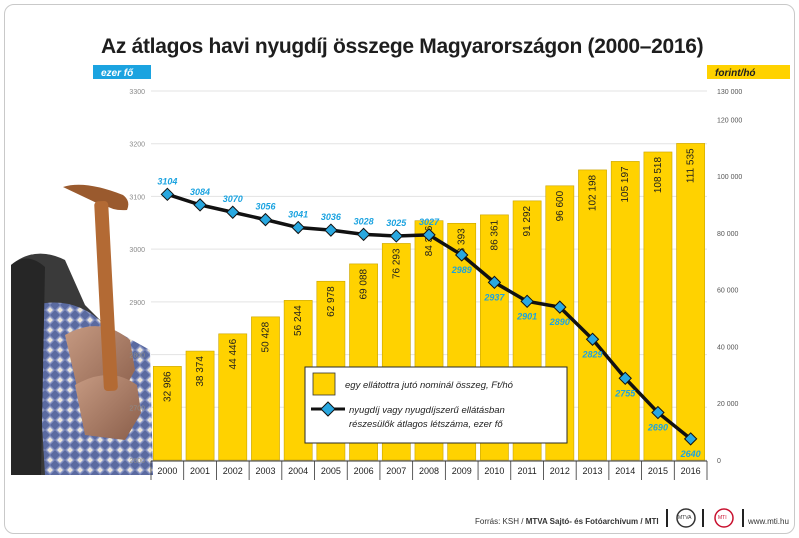 This screenshot has width=799, height=538. What do you see at coordinates (560, 205) in the screenshot?
I see `bar-value-label: 96 600` at bounding box center [560, 205].